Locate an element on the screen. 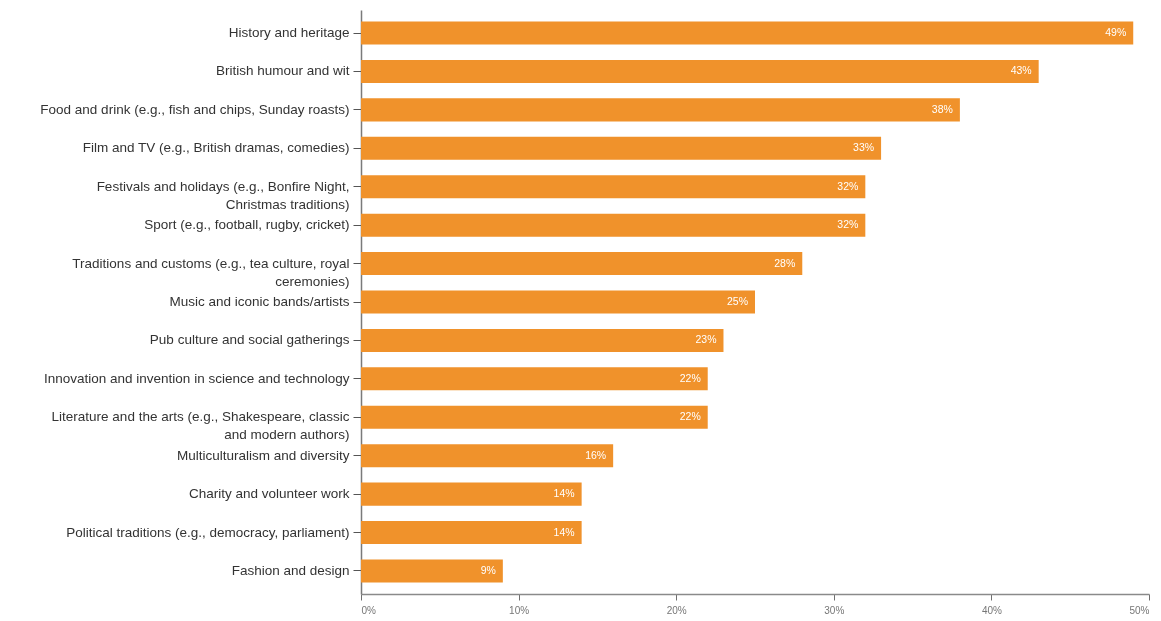 The width and height of the screenshot is (1161, 621). y-tick-label: Fashion and design is located at coordinates (290, 570).